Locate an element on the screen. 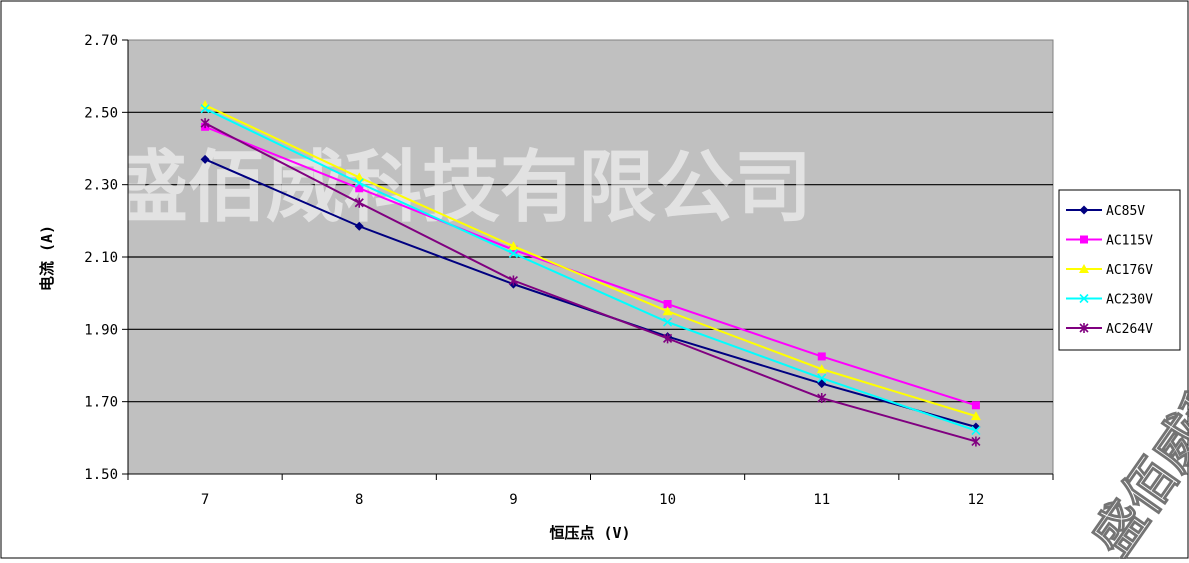 This screenshot has width=1189, height=563. y-axis-title: 电流 (A) is located at coordinates (47, 258).